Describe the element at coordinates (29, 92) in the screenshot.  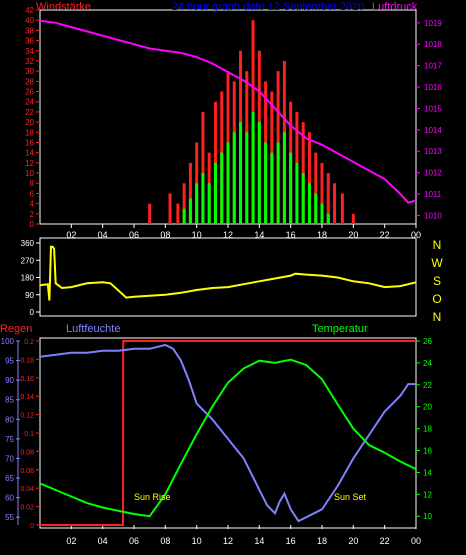
I see `wind-tick-label: 26` at that location.